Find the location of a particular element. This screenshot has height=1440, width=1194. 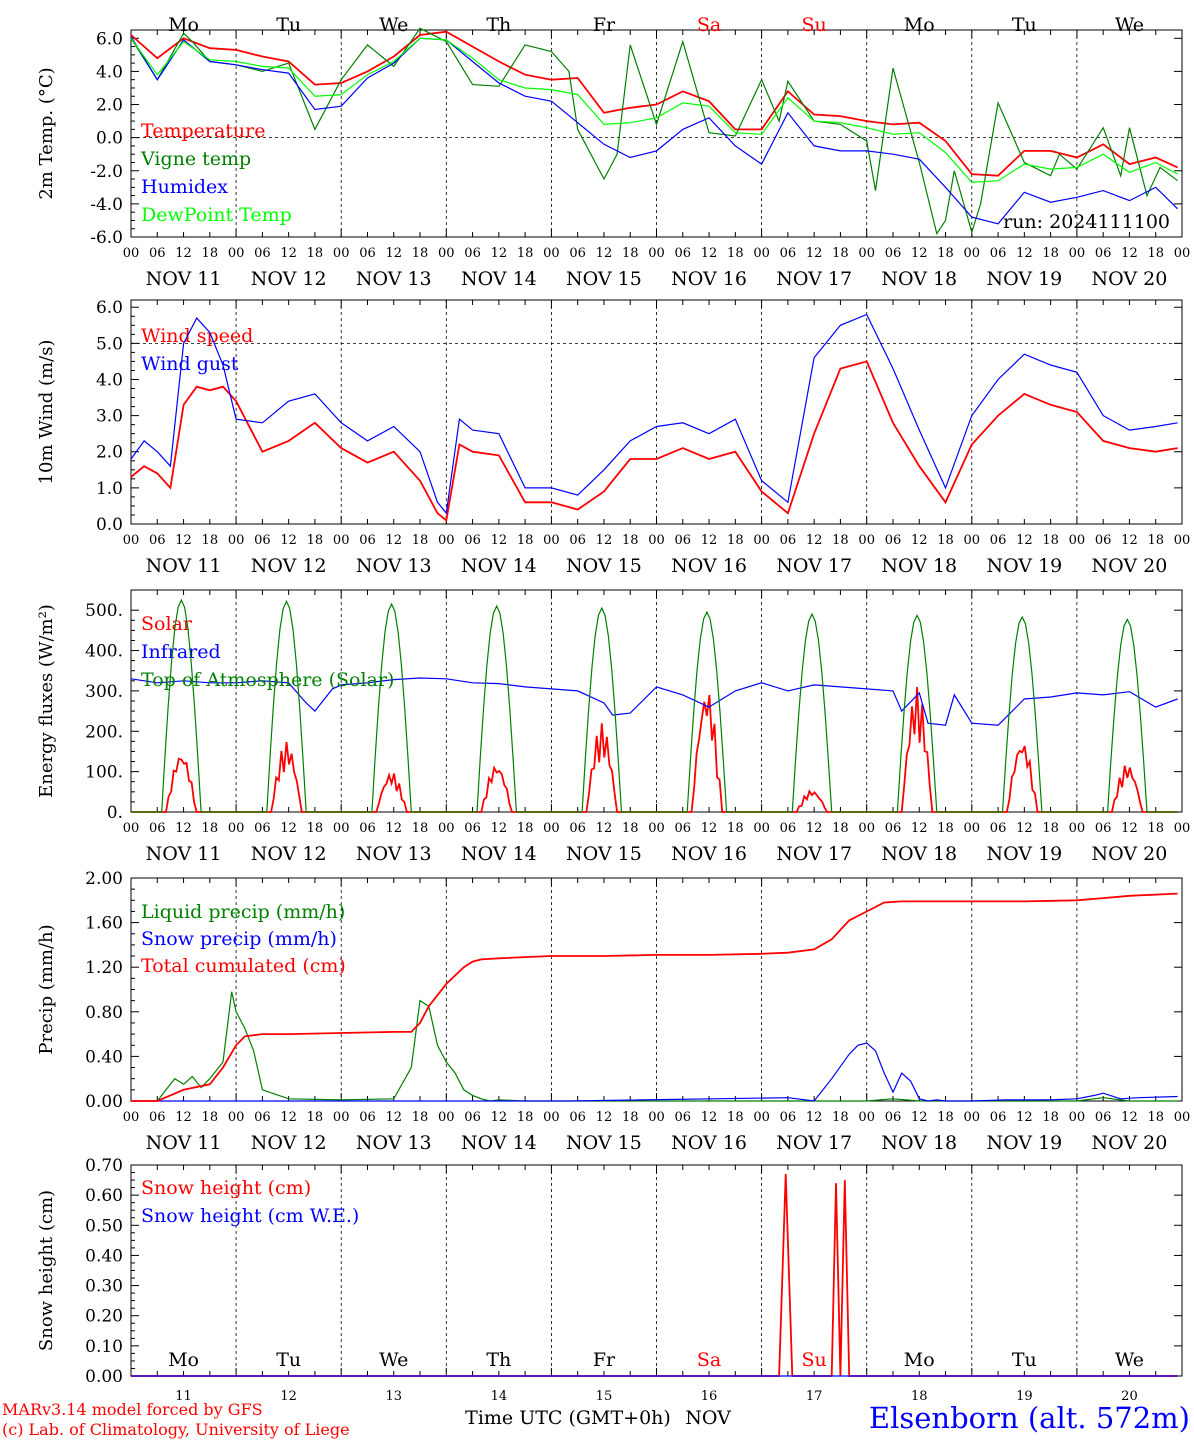

y-tick-label: 0.0 is located at coordinates (109, 525).